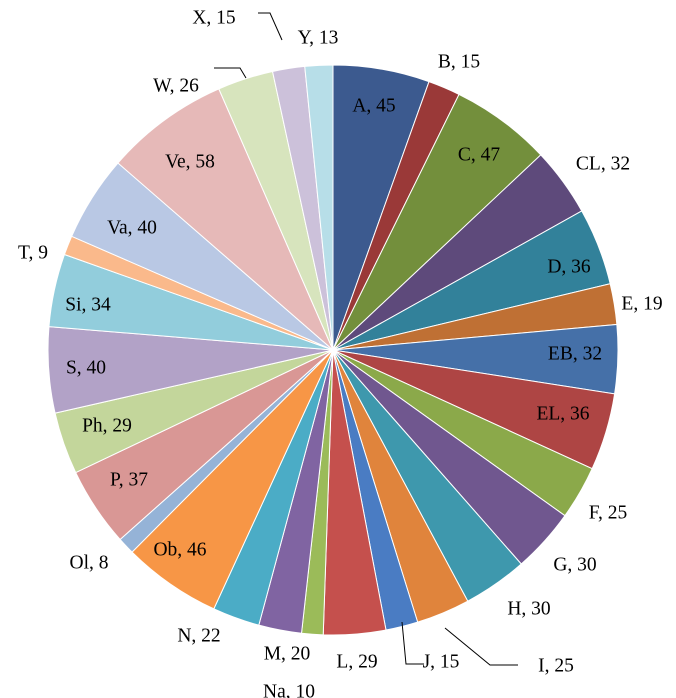 This screenshot has width=676, height=698. Describe the element at coordinates (270, 26) in the screenshot. I see `leader-line-x` at that location.